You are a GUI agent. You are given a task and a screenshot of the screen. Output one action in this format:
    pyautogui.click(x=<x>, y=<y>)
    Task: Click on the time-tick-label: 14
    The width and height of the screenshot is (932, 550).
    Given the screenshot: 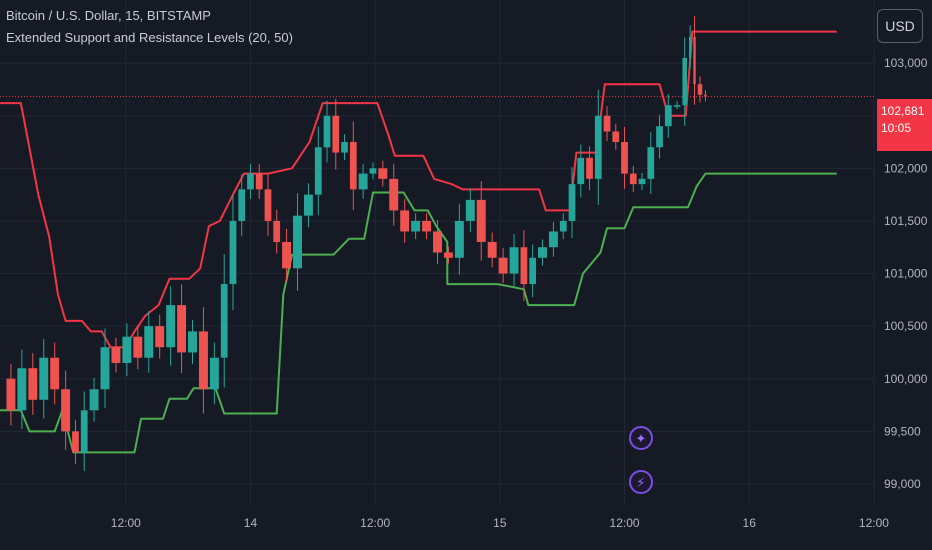 What is the action you would take?
    pyautogui.click(x=251, y=523)
    